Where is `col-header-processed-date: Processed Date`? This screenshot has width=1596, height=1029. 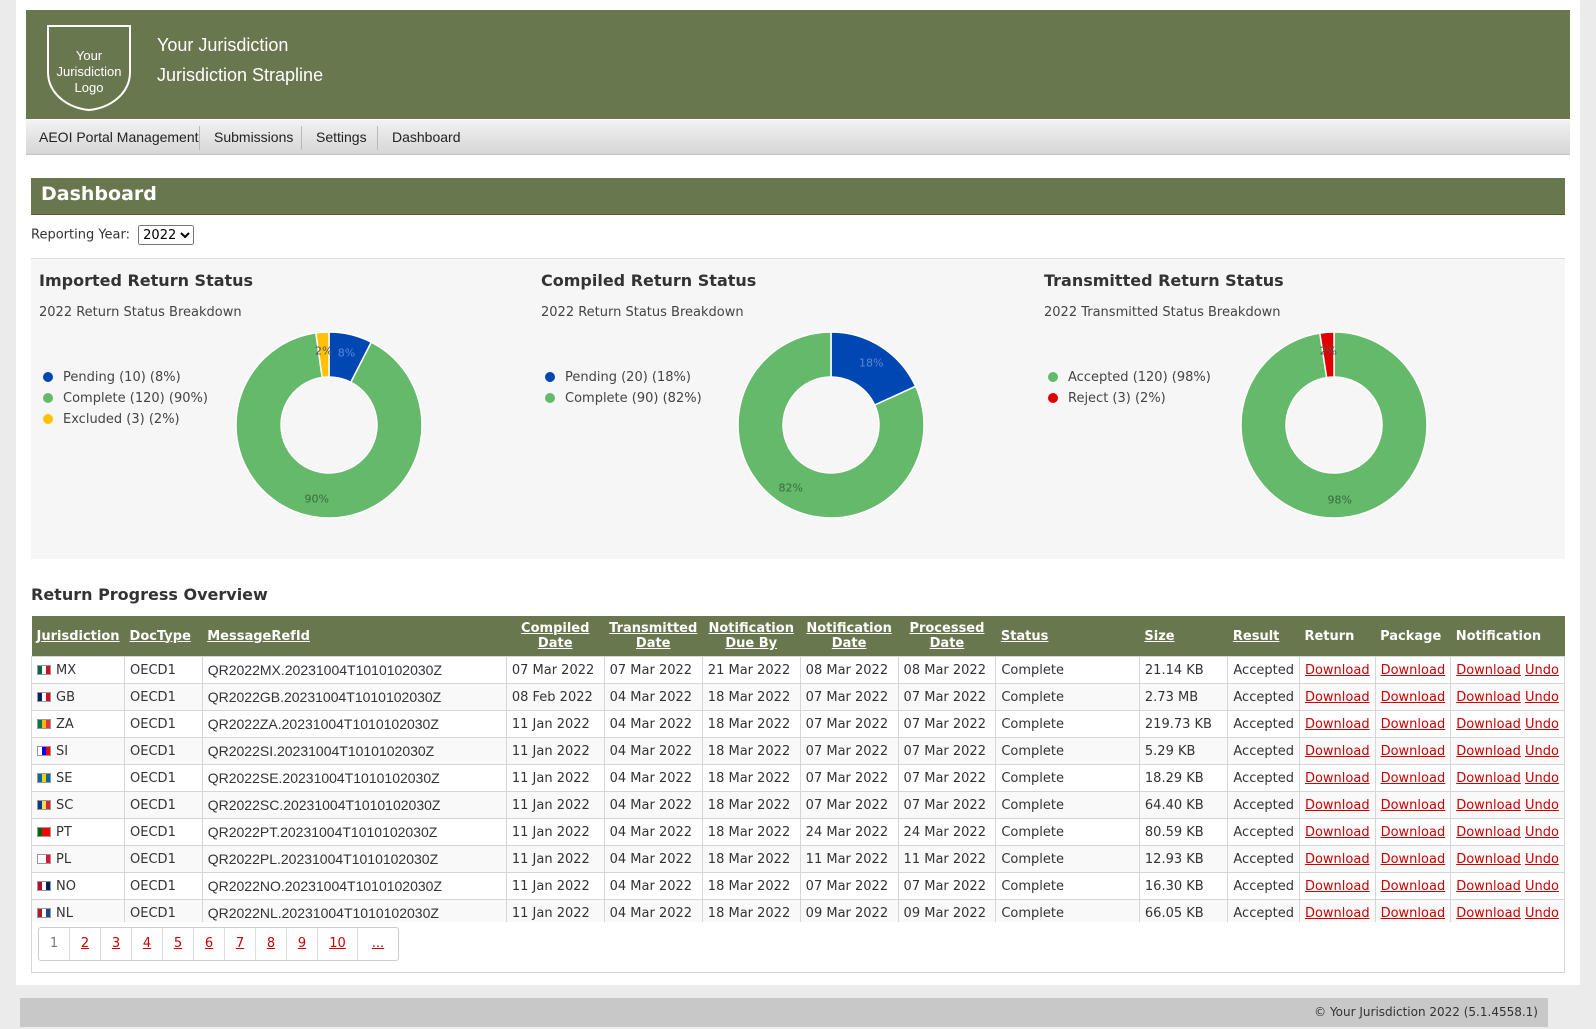 col-header-processed-date: Processed Date is located at coordinates (947, 636).